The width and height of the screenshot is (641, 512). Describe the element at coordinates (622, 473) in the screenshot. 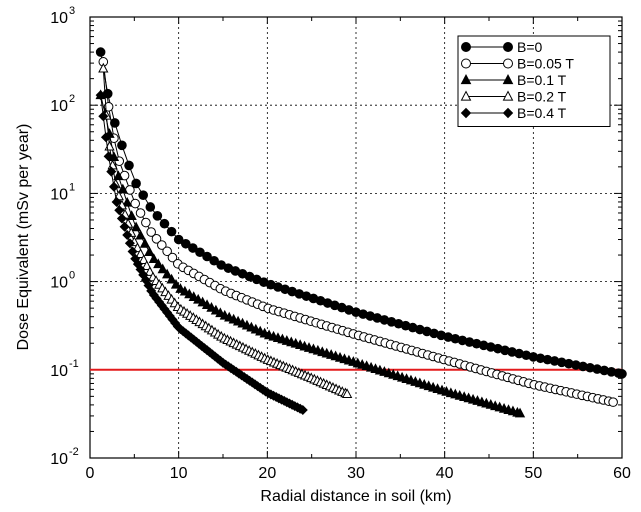

I see `x-tick-label: 60` at that location.